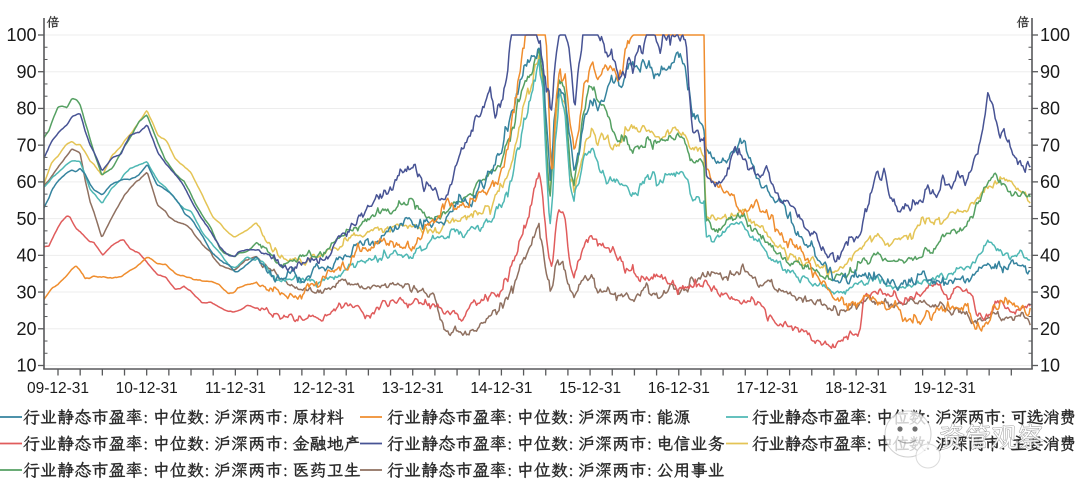 Image resolution: width=1080 pixels, height=487 pixels. Describe the element at coordinates (501, 388) in the screenshot. I see `svg-text: 14-12-31` at that location.